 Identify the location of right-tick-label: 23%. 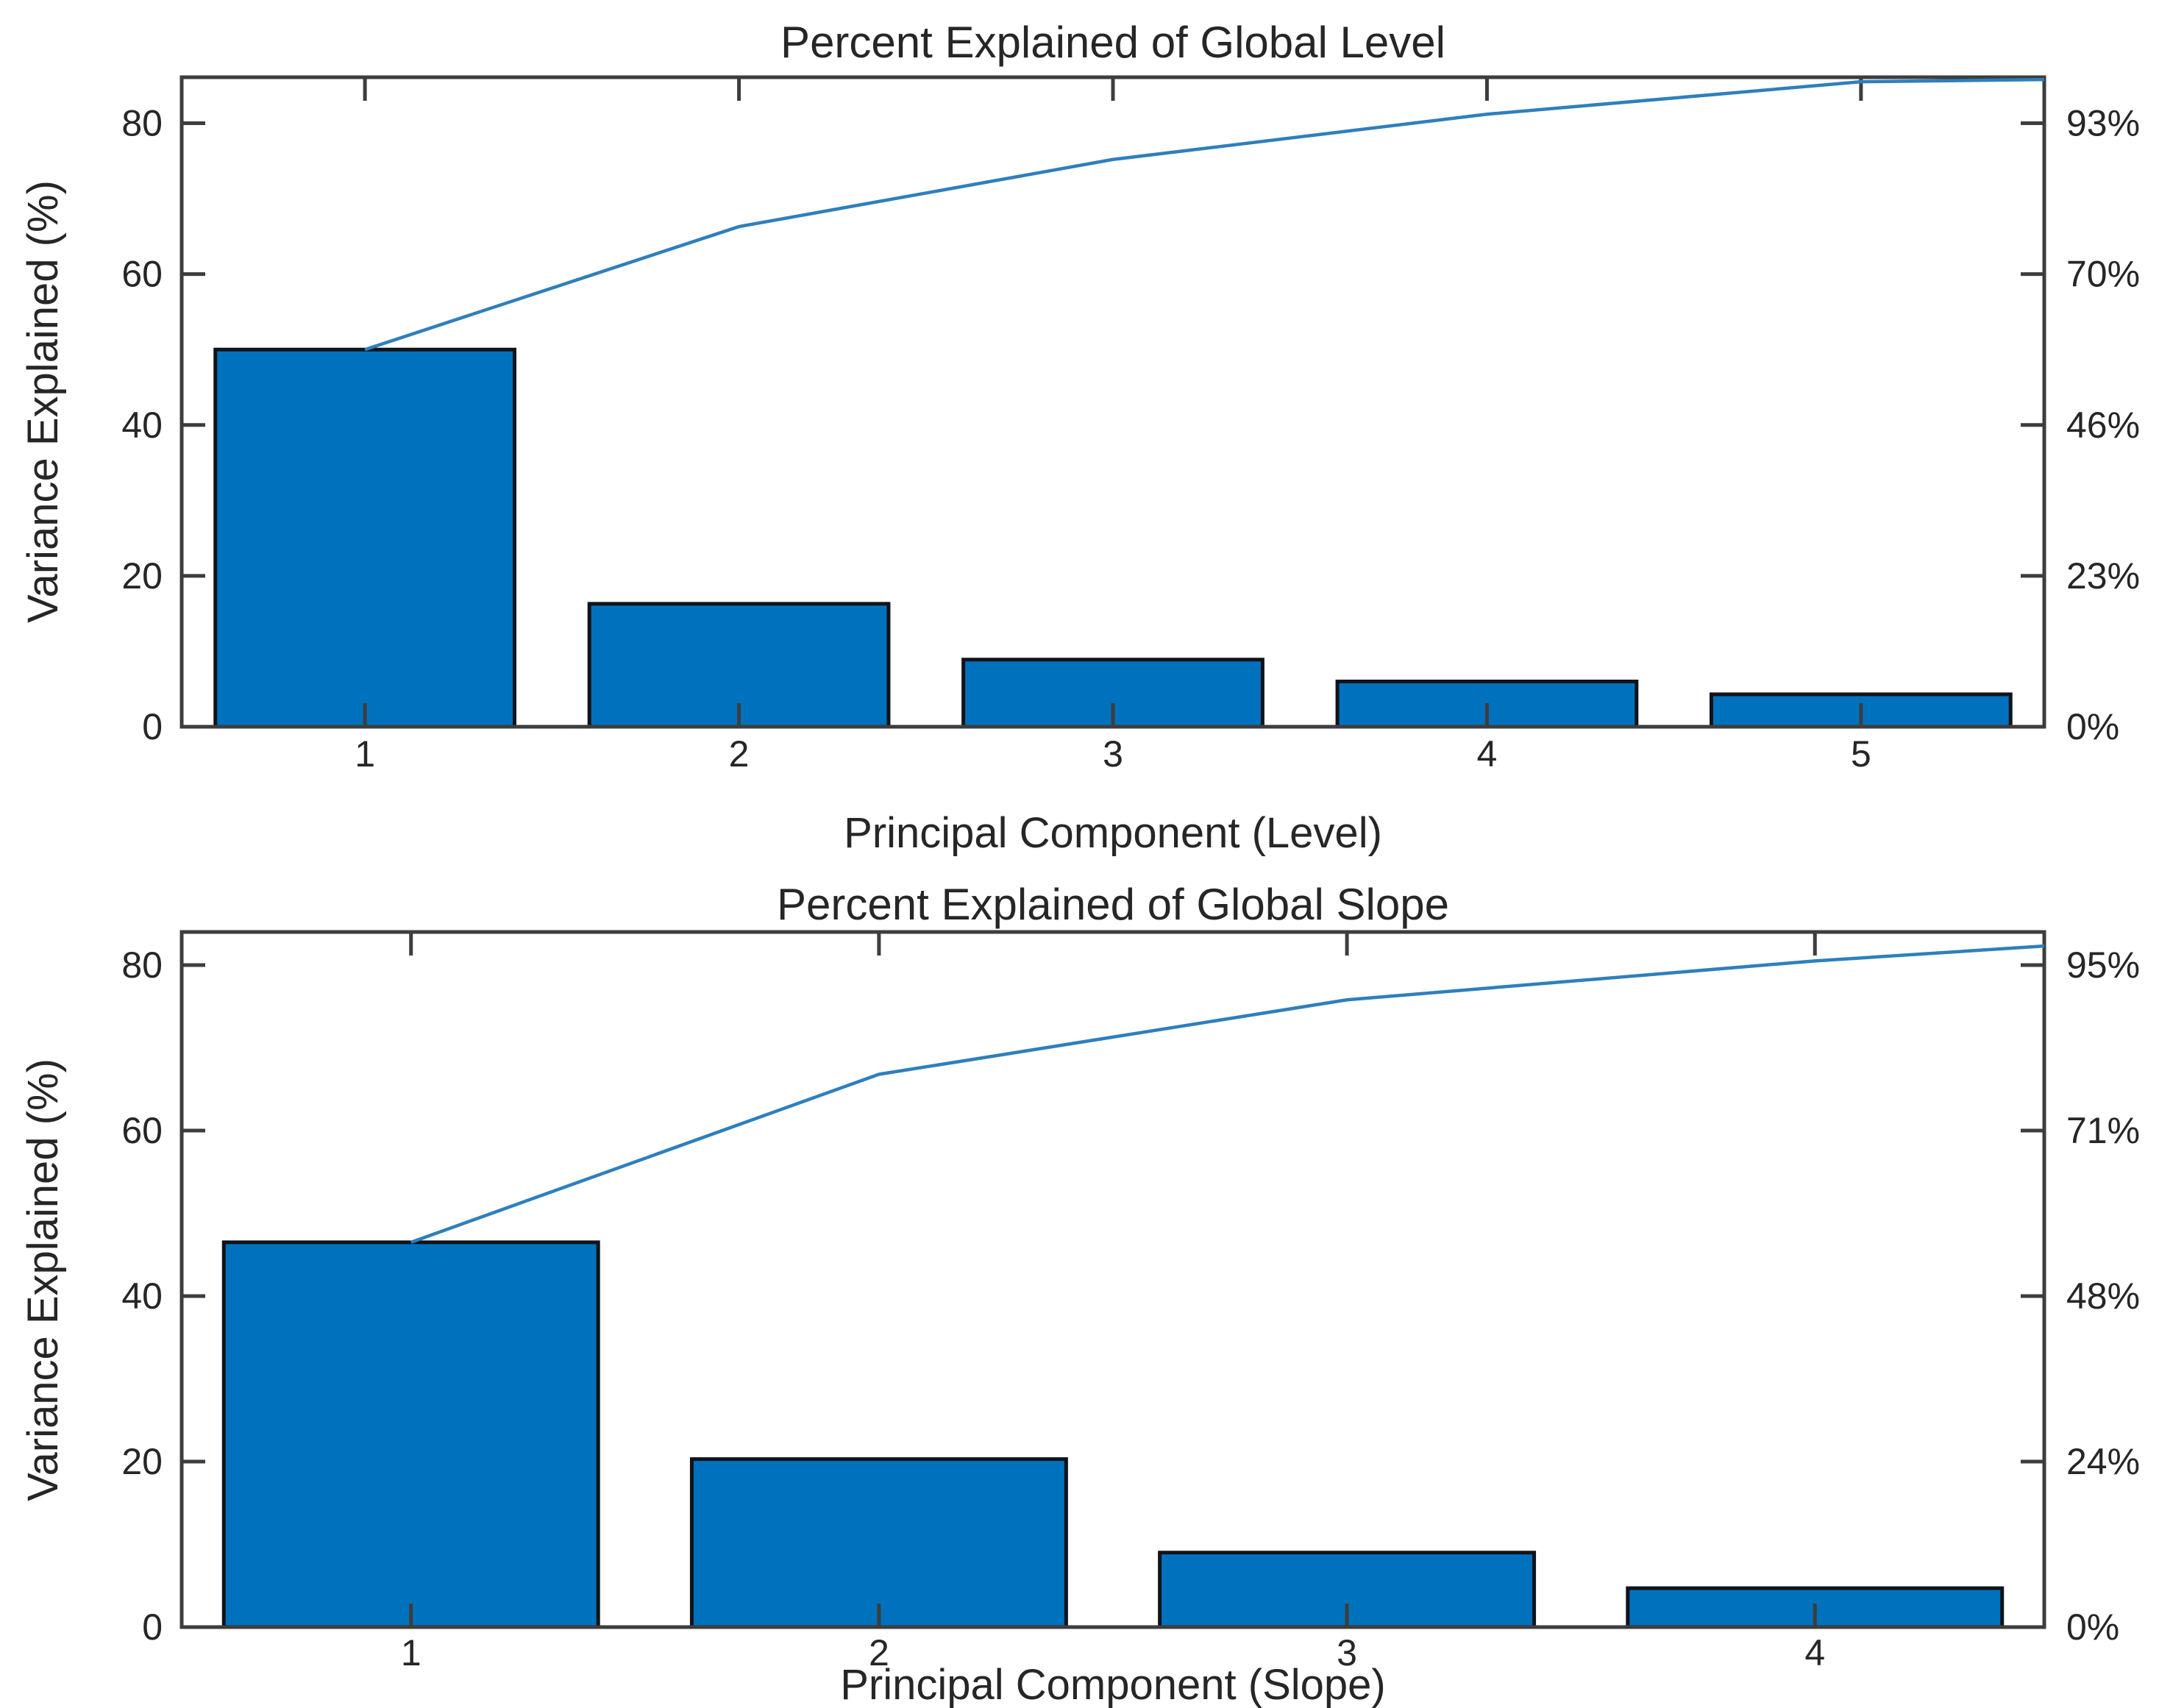
(2103, 576).